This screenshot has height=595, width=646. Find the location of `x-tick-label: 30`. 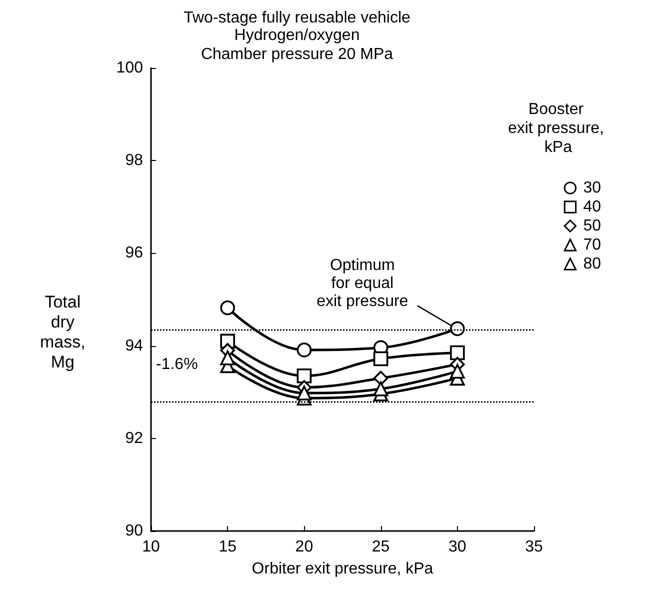

x-tick-label: 30 is located at coordinates (457, 547).